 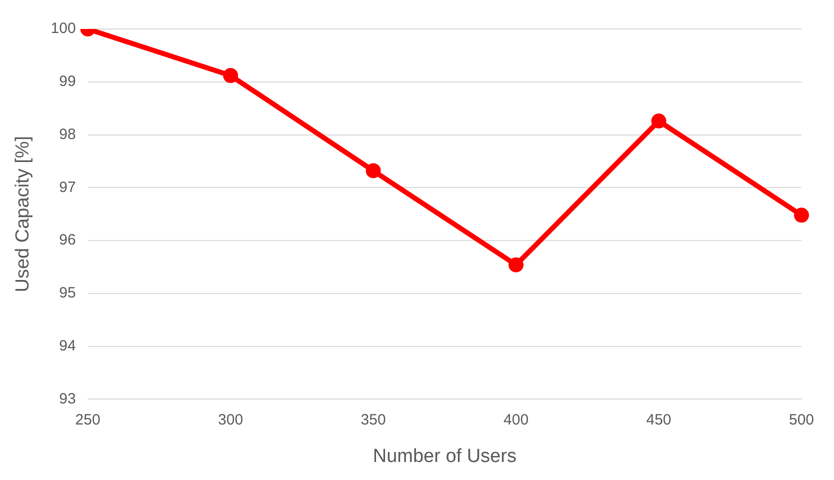 What do you see at coordinates (87, 419) in the screenshot?
I see `x-tick-label: 250` at bounding box center [87, 419].